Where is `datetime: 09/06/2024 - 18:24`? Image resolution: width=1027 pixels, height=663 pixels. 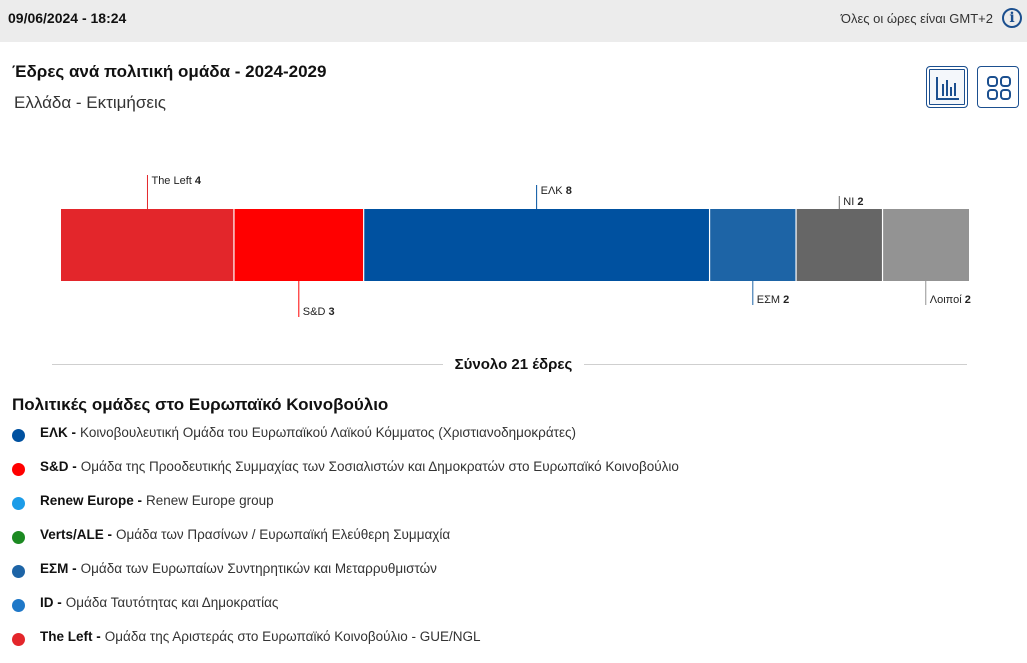 datetime: 09/06/2024 - 18:24 is located at coordinates (67, 18).